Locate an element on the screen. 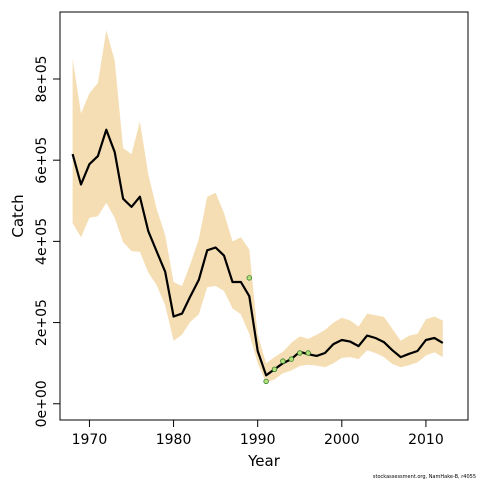 This screenshot has height=480, width=480. y-tick-label: 6e+05 is located at coordinates (42, 160).